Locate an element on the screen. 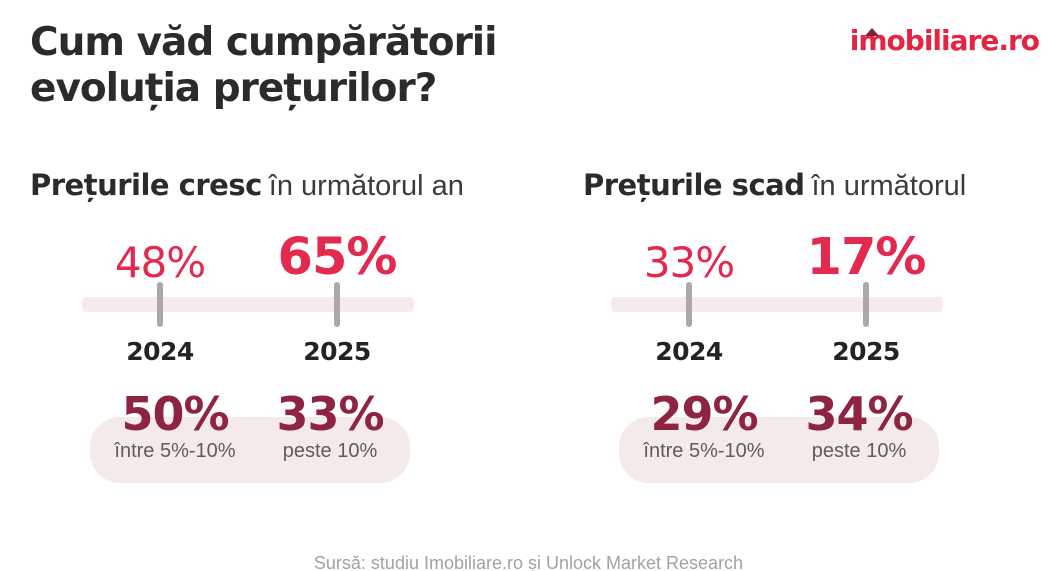 The width and height of the screenshot is (1057, 571). timeline-value-2025: 17% is located at coordinates (866, 257).